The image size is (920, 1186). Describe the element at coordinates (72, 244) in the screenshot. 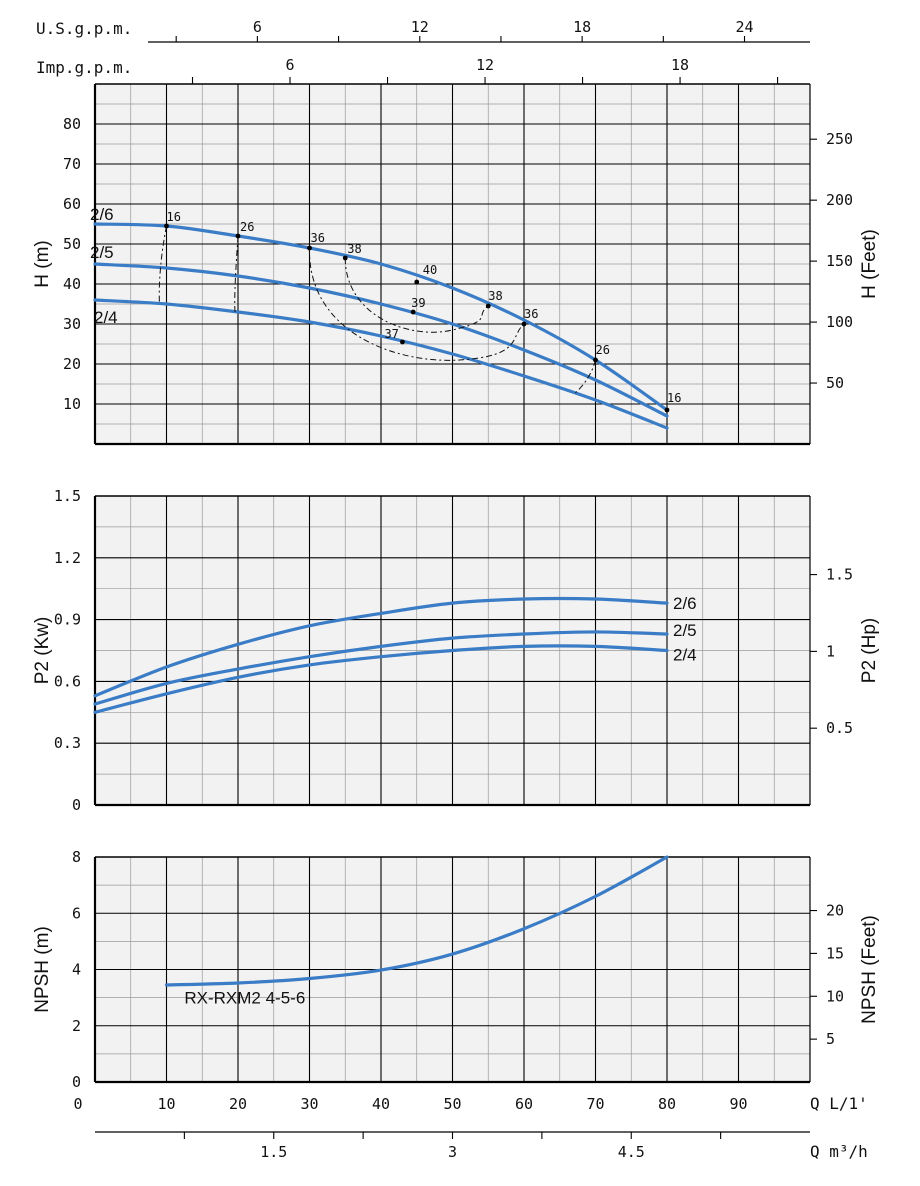

I see `y-tick-label: 50` at that location.